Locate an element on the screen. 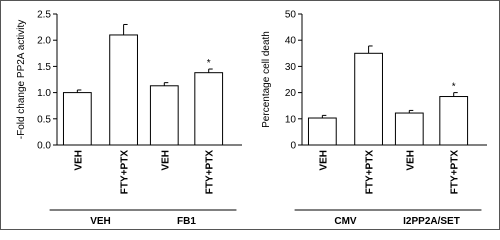 Image resolution: width=500 pixels, height=240 pixels. y-tick-label: 20 is located at coordinates (291, 93).